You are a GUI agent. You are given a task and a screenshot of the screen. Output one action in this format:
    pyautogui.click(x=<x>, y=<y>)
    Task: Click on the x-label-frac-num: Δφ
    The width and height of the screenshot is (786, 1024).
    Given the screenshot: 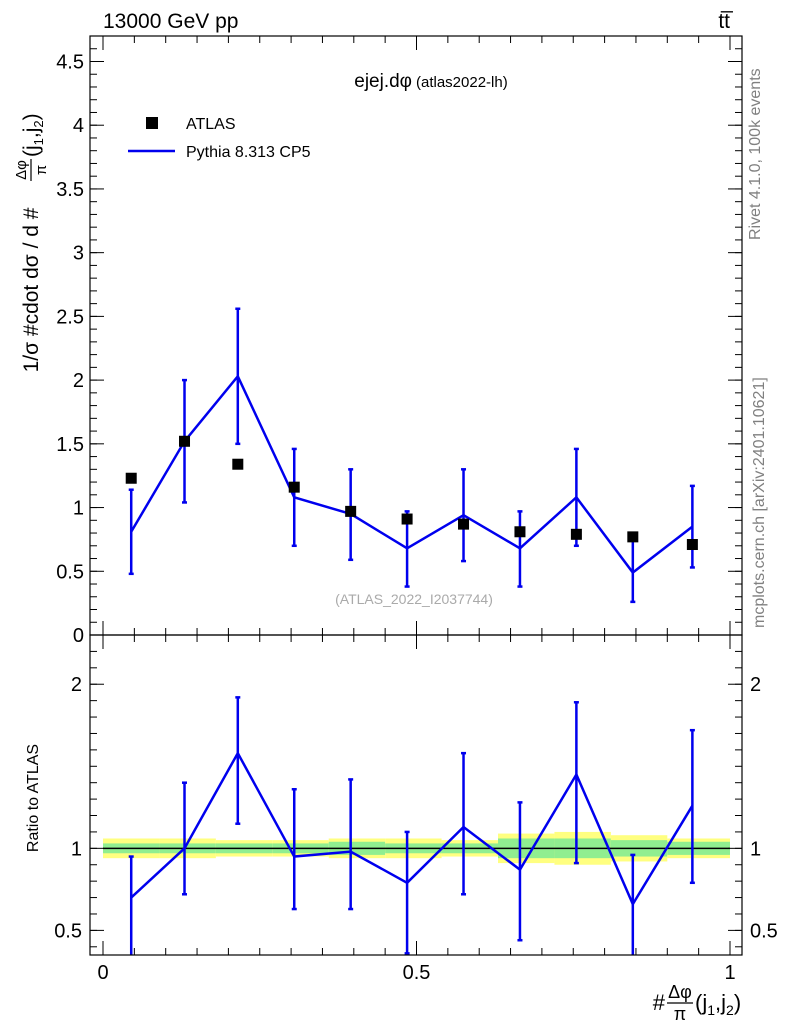 What is the action you would take?
    pyautogui.click(x=680, y=992)
    